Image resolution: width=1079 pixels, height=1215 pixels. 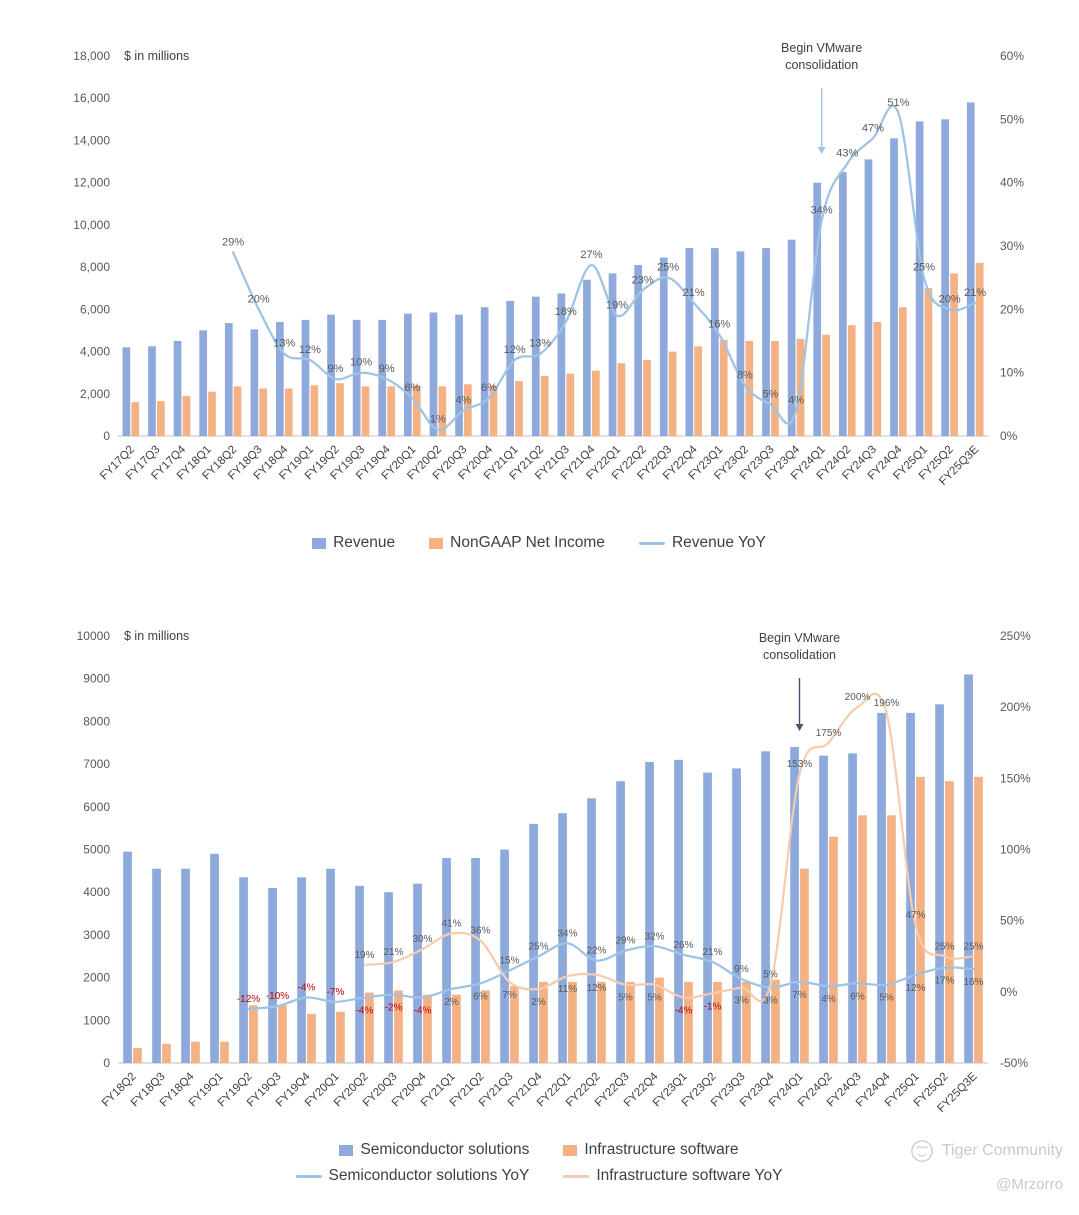 What do you see at coordinates (248, 999) in the screenshot?
I see `svg-text: -12%` at bounding box center [248, 999].